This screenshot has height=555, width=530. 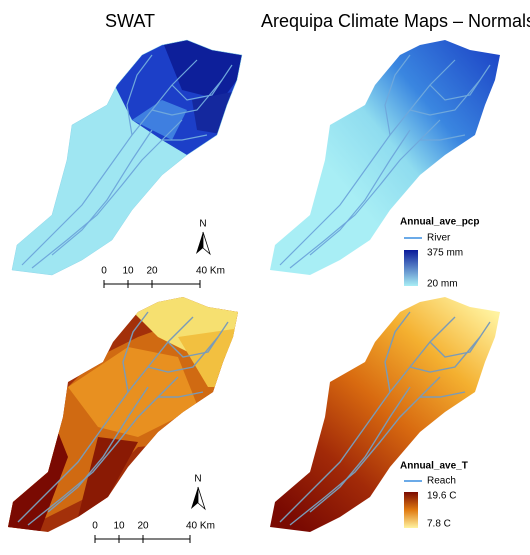 What do you see at coordinates (441, 481) in the screenshot?
I see `legend-line-label: Reach` at bounding box center [441, 481].